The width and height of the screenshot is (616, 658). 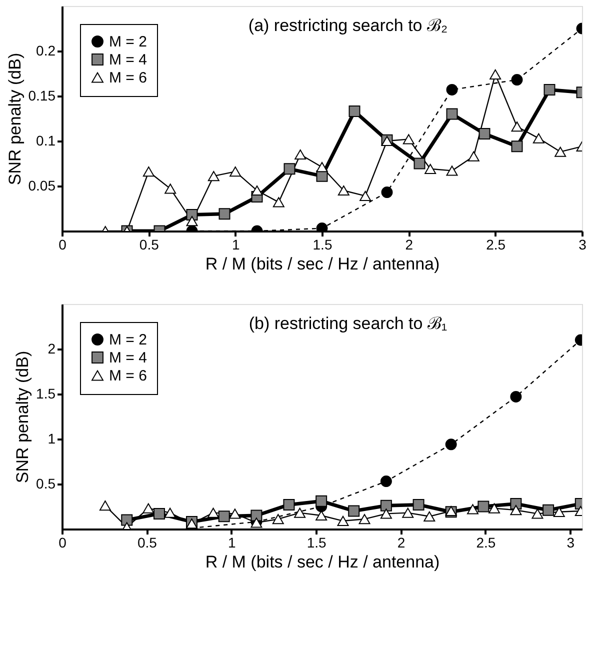 What do you see at coordinates (46, 394) in the screenshot?
I see `y-tick-label: 1.5` at bounding box center [46, 394].